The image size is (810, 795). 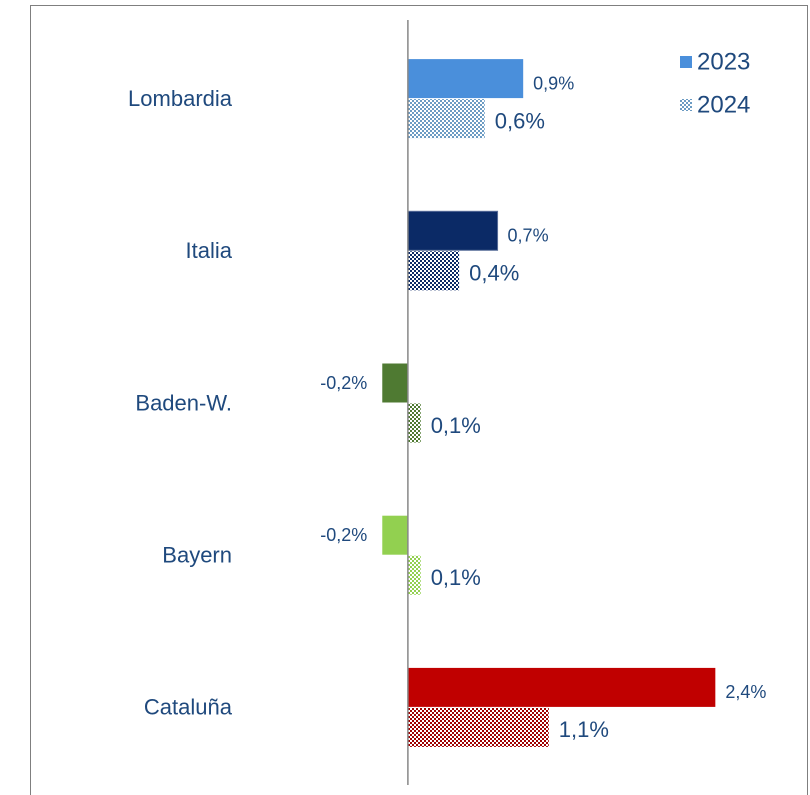 I want to click on category-label: Cataluña, so click(x=188, y=707).